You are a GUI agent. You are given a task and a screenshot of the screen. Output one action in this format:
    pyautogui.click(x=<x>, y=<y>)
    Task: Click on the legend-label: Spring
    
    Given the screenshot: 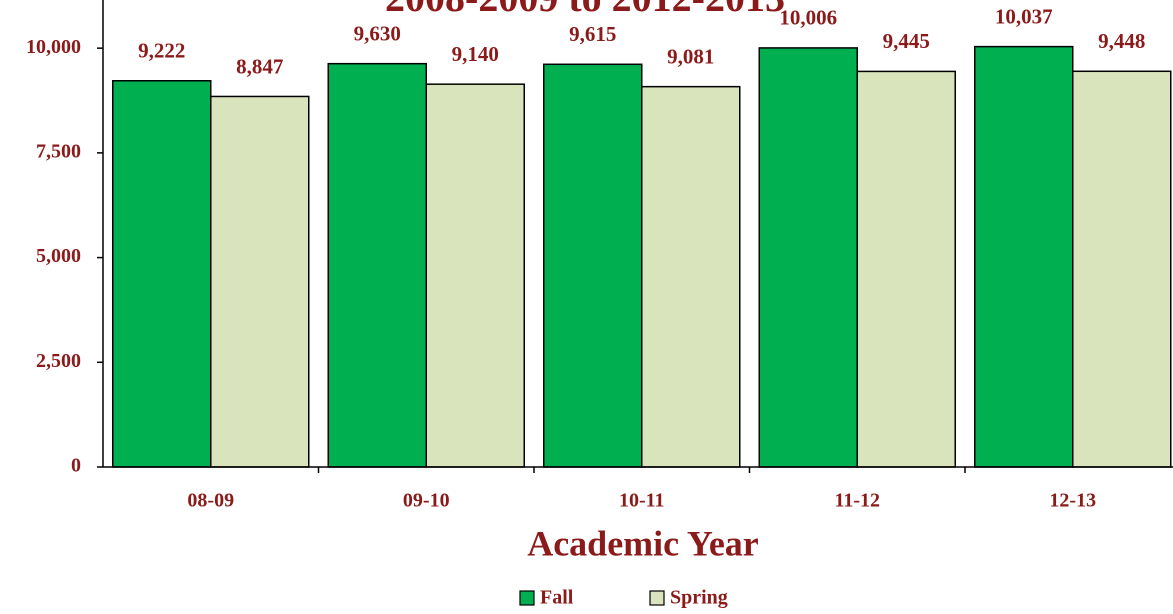 What is the action you would take?
    pyautogui.click(x=699, y=598)
    